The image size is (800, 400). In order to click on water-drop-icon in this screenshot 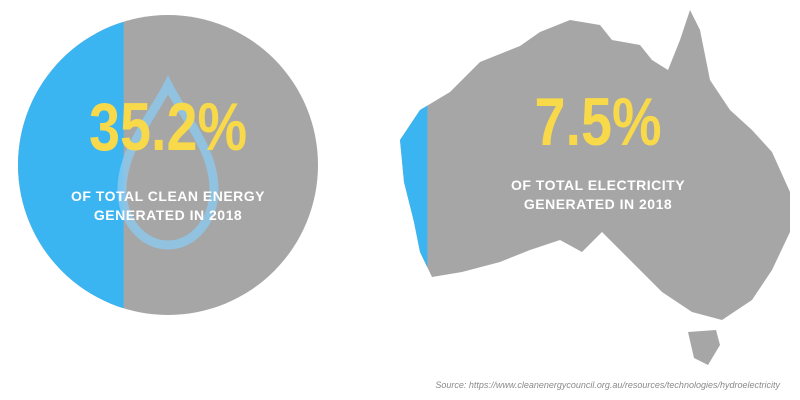, I will do `click(168, 162)`.